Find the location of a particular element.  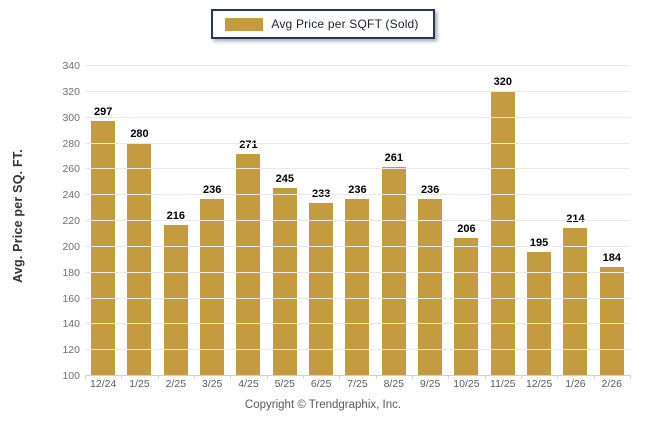

bar-slot: 184 is located at coordinates (612, 220).